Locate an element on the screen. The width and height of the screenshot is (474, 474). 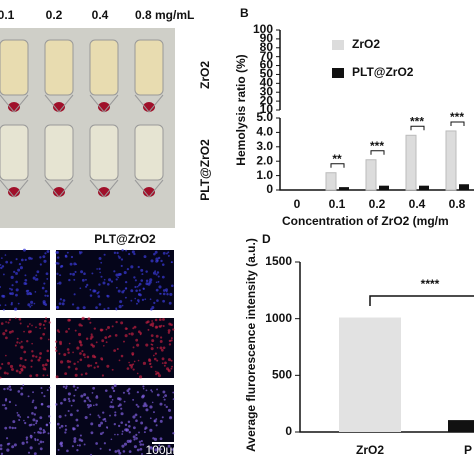
conc-label: 0.1 is located at coordinates (7, 15).